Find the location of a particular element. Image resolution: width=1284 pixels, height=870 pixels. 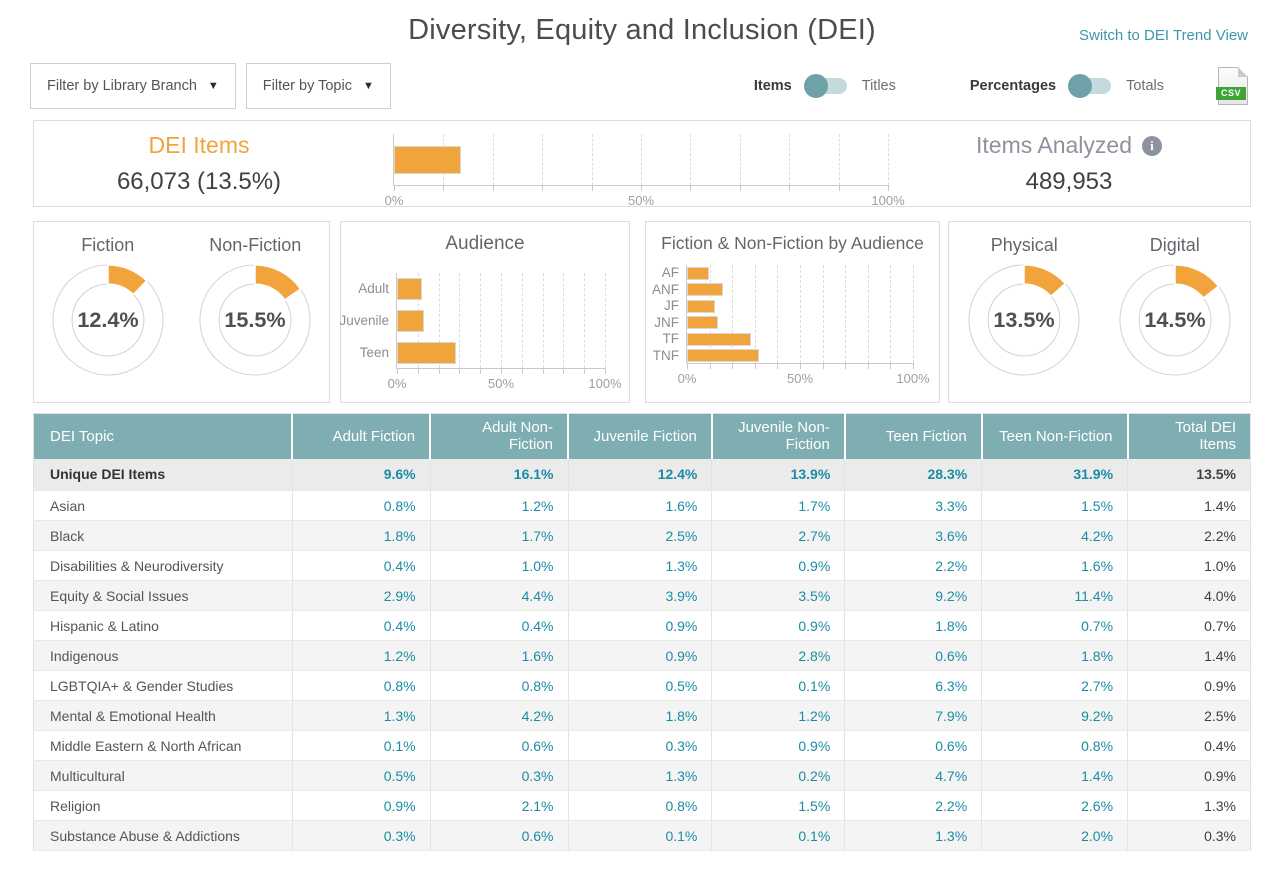

switch-to-trend-view-link: Switch to DEI Trend View is located at coordinates (1163, 35).